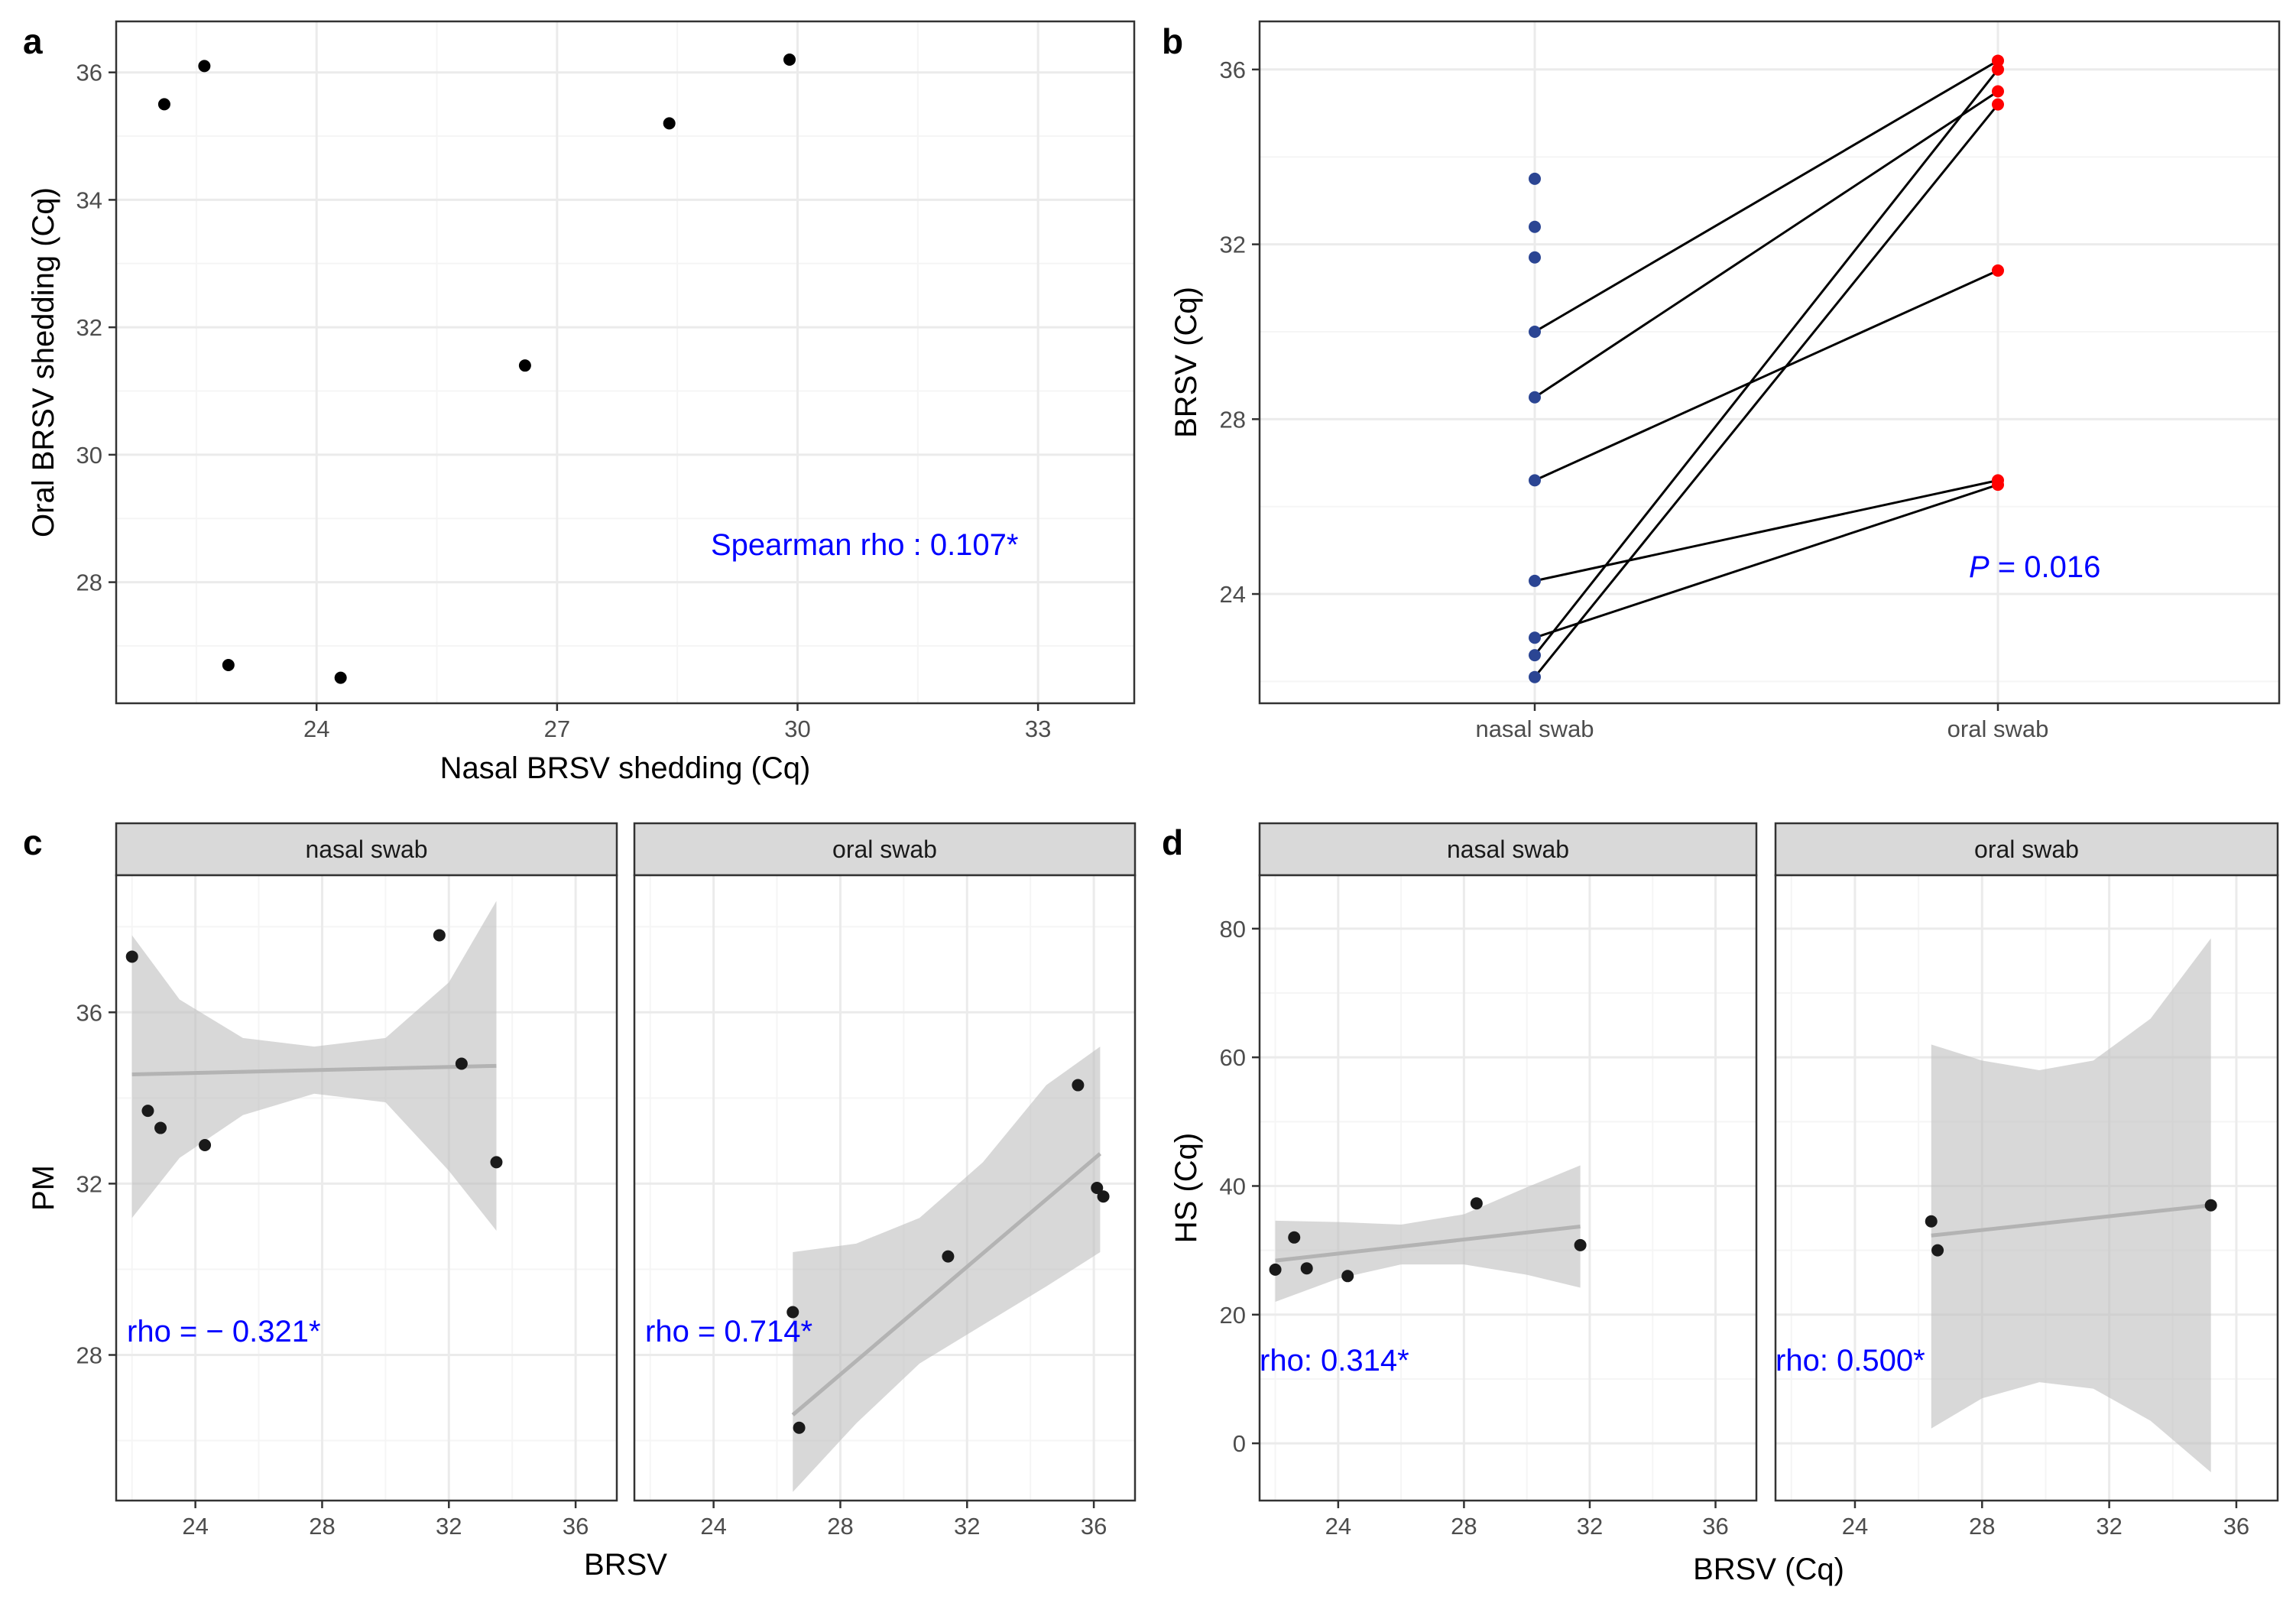 The width and height of the screenshot is (2296, 1603). What do you see at coordinates (1534, 729) in the screenshot?
I see `panel-b-x-tick-label: nasal swab` at bounding box center [1534, 729].